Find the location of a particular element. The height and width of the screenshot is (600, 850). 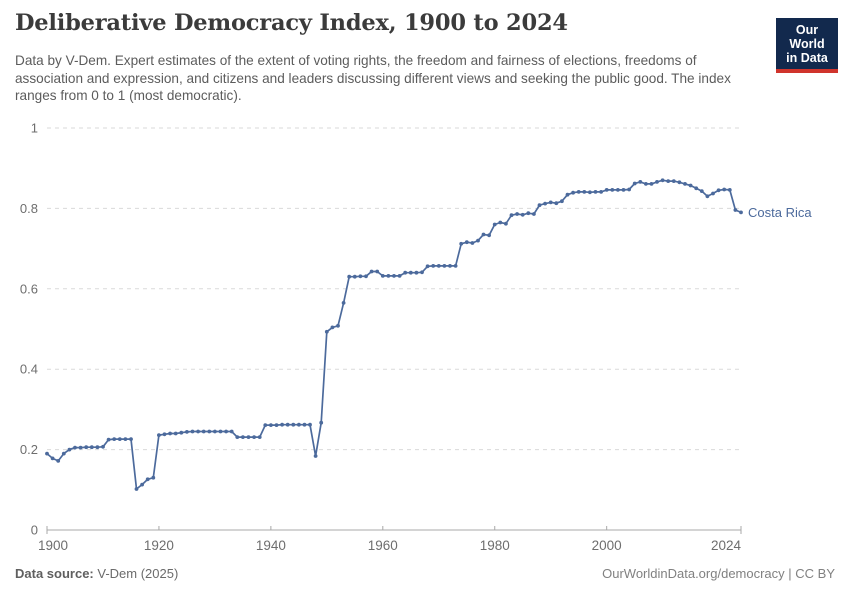

footer-link: OurWorldinData.org/democracy | CC BY is located at coordinates (718, 573).